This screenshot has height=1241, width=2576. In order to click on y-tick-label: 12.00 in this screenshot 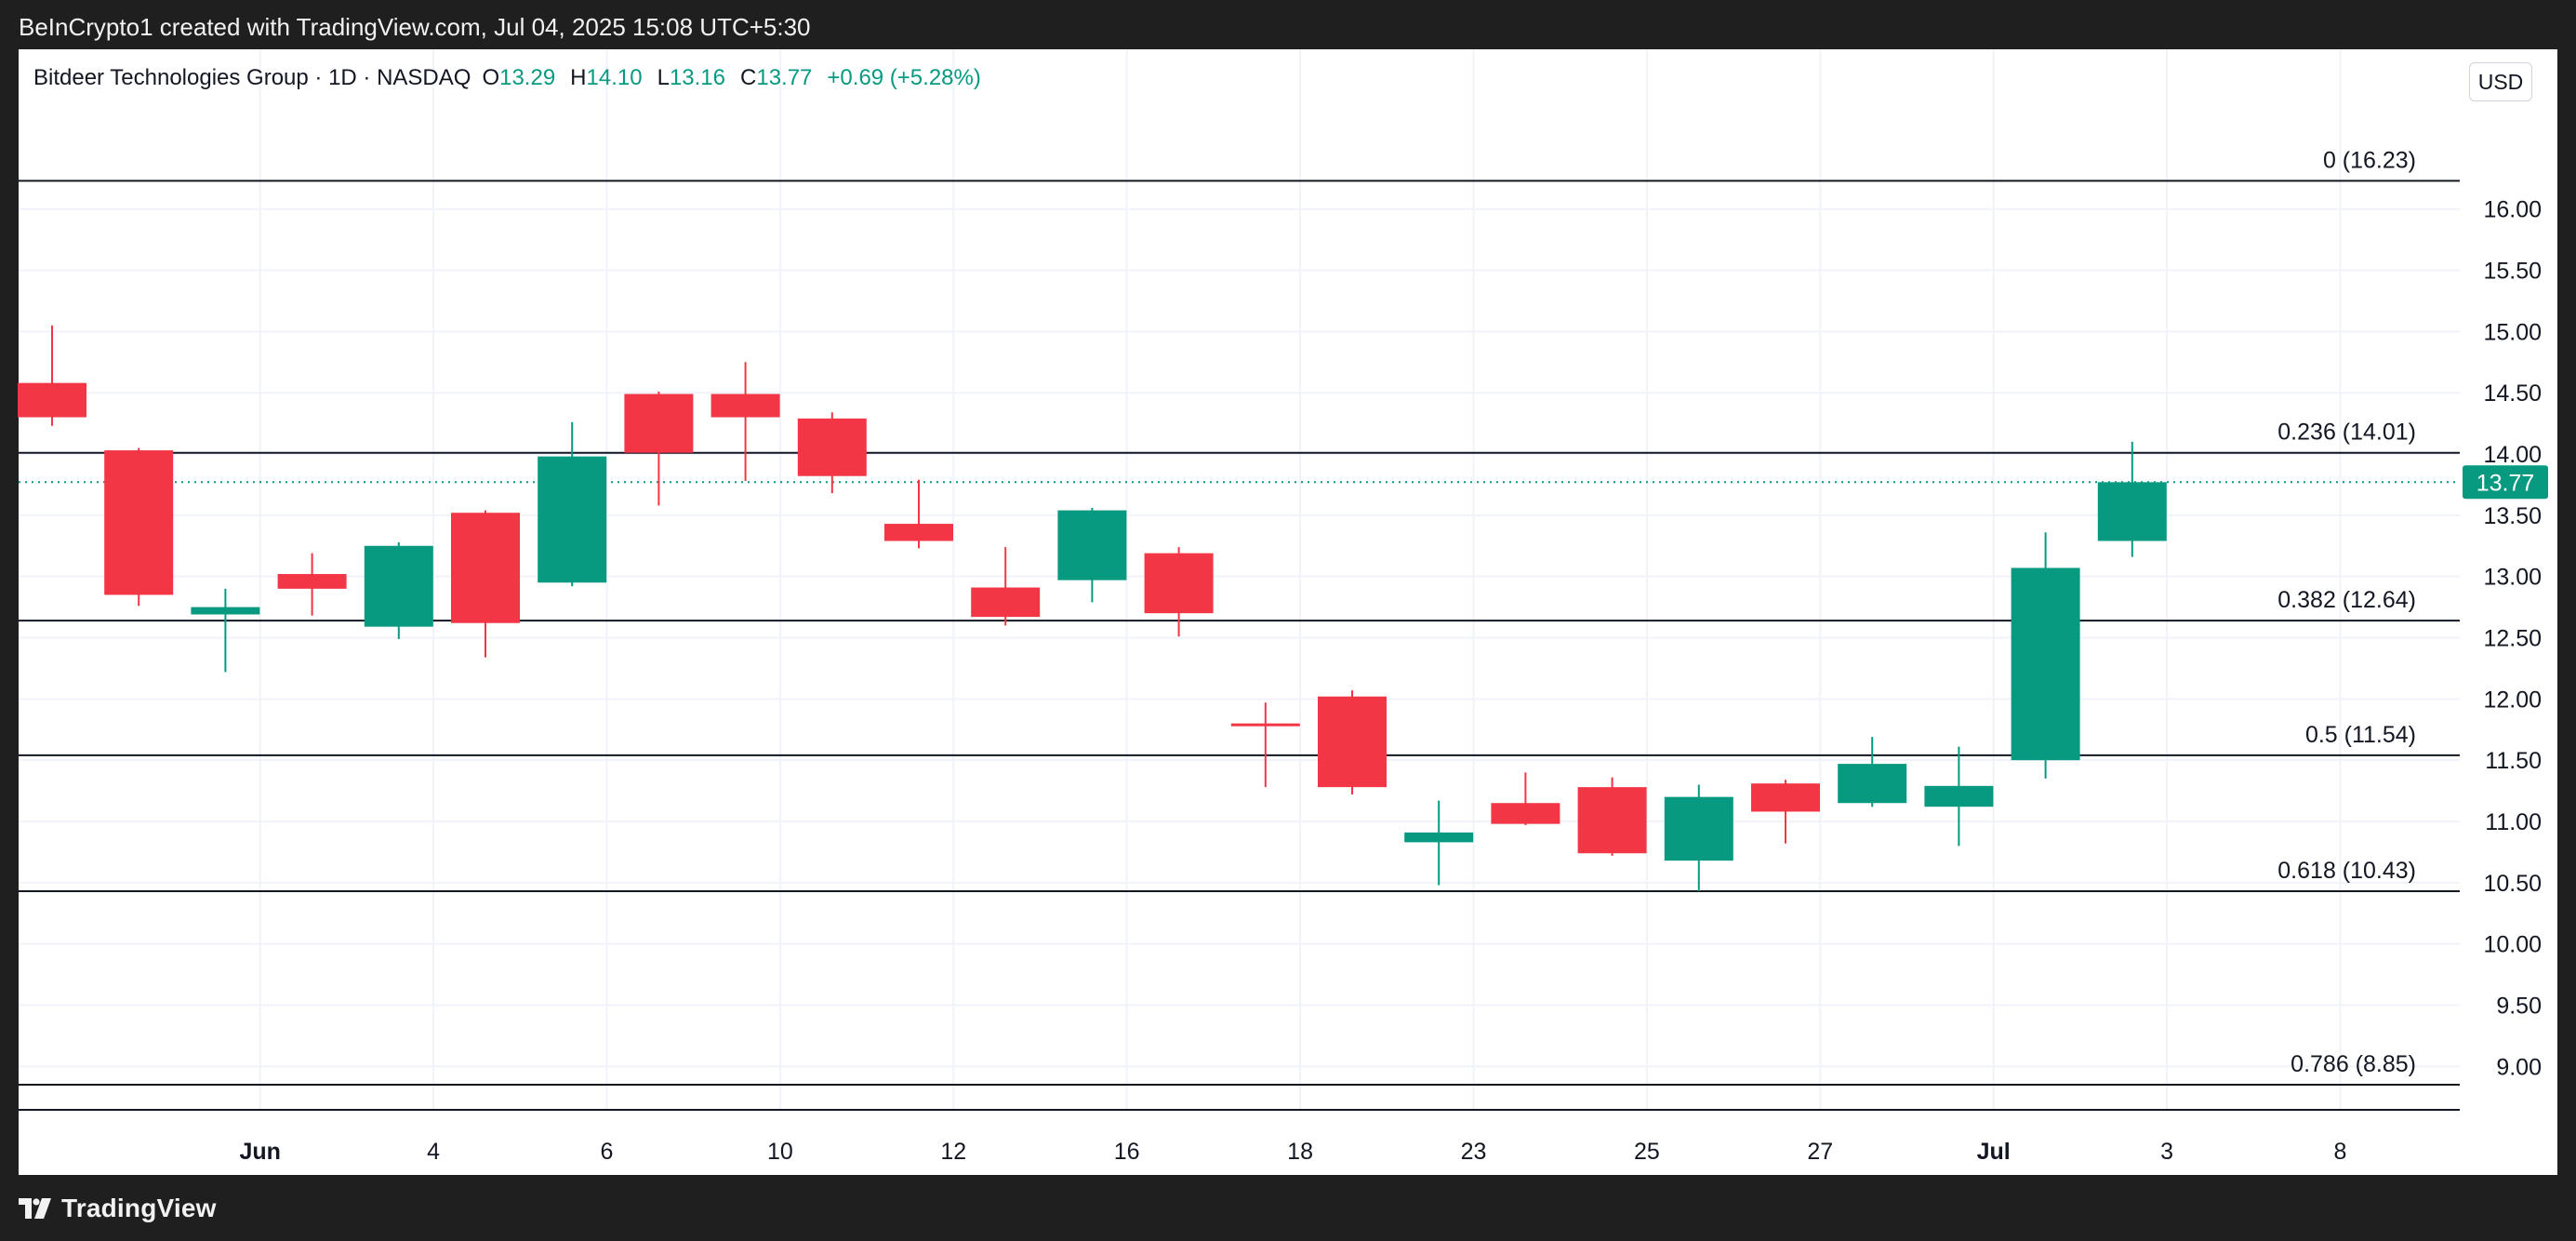, I will do `click(2512, 700)`.